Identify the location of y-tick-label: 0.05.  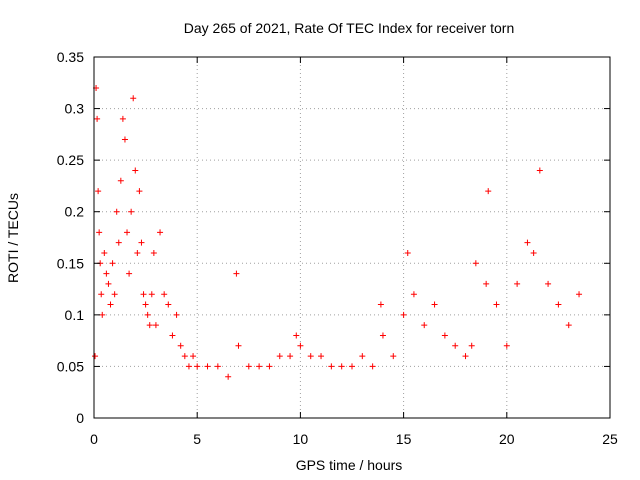
(70, 366).